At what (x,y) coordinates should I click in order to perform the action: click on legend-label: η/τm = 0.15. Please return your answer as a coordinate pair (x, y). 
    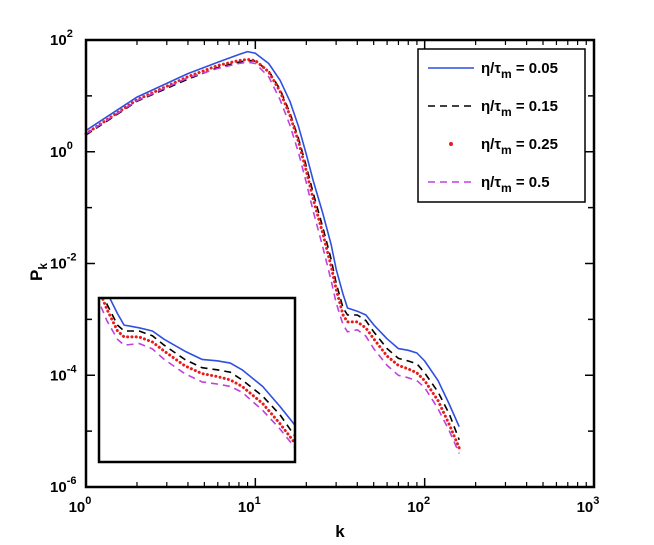
    Looking at the image, I should click on (519, 108).